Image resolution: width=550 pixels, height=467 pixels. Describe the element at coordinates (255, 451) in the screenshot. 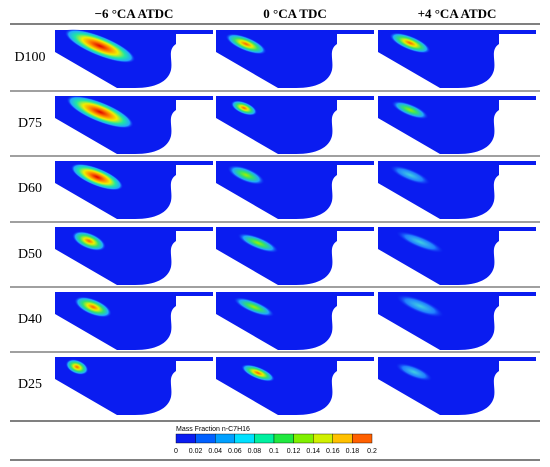

I see `colorbar-tick-label: 0.08` at that location.